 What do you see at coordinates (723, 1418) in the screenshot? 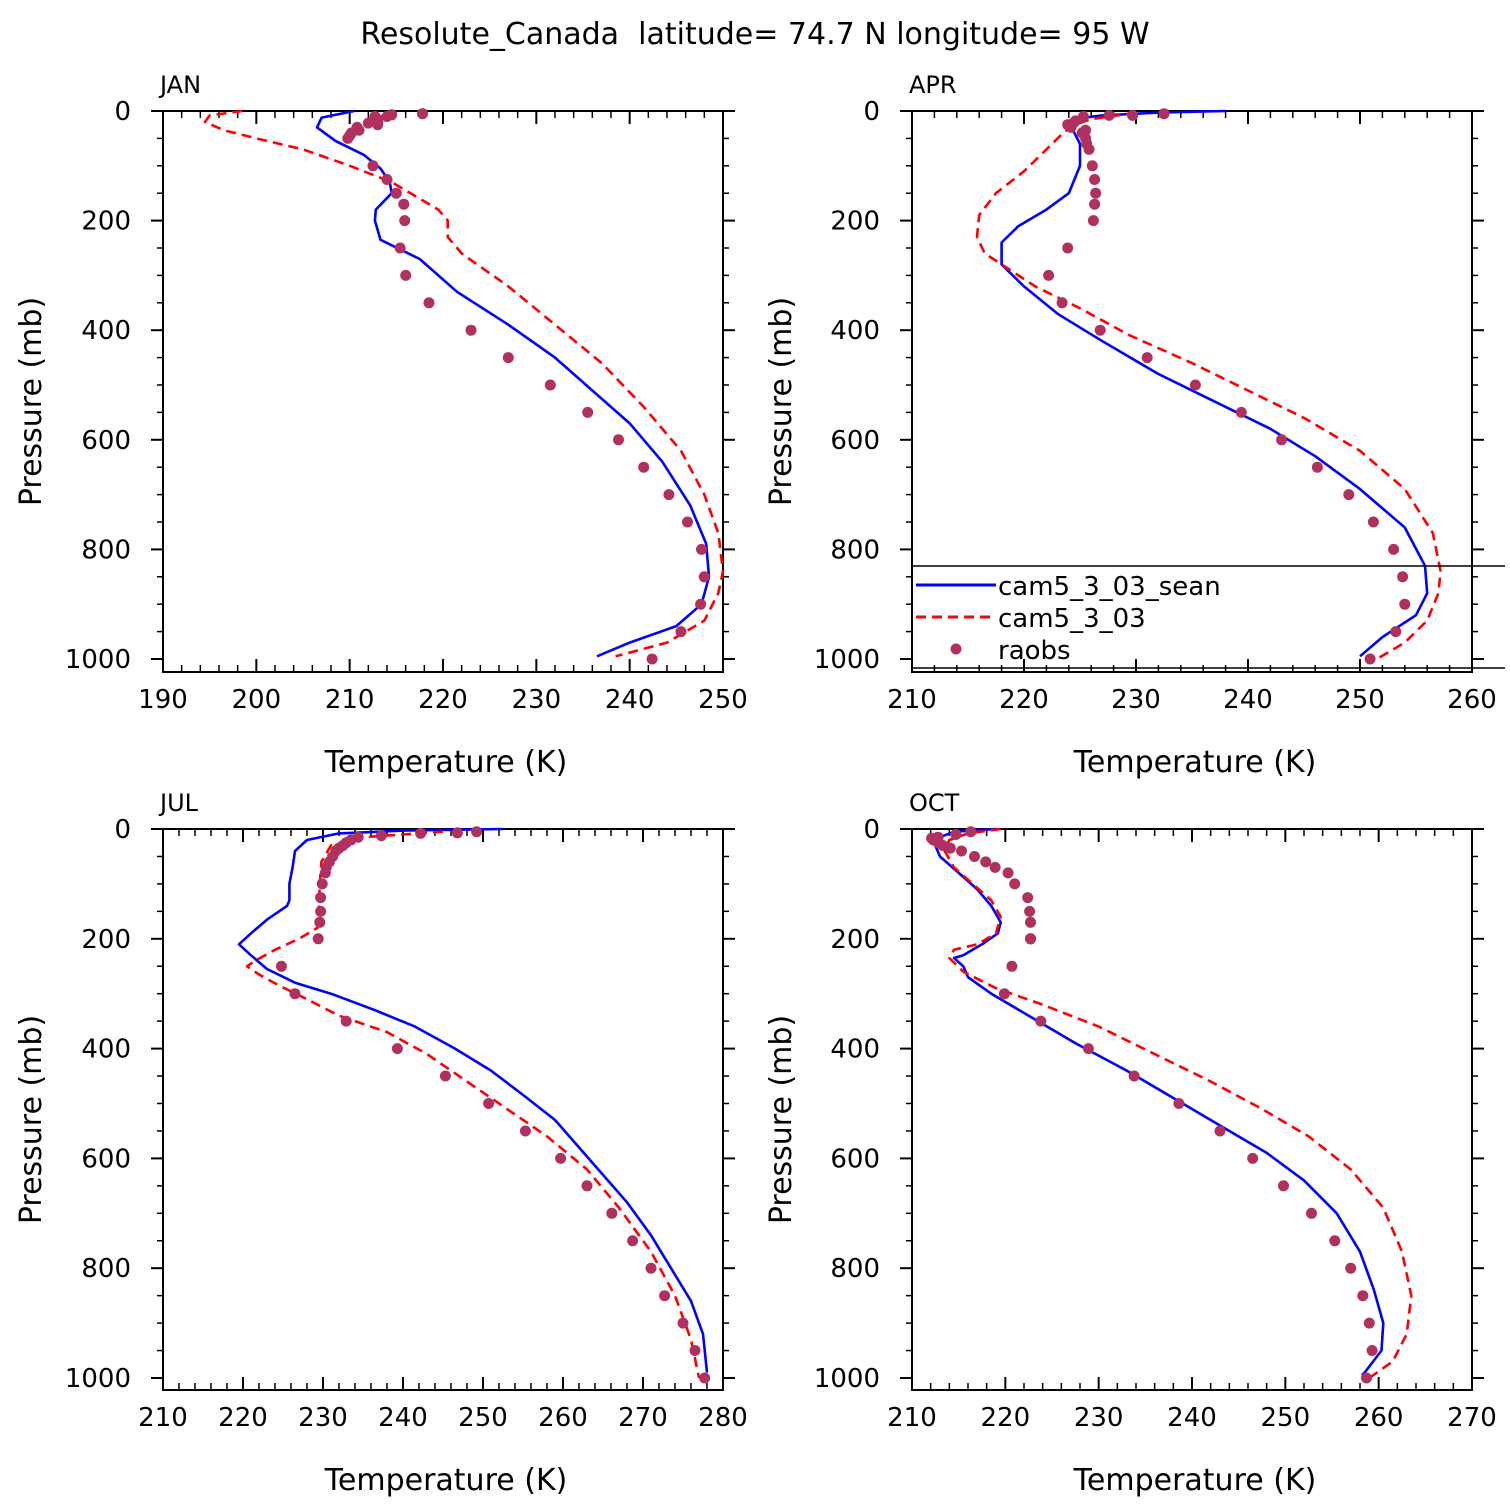
I see `x-tick-label: 280` at bounding box center [723, 1418].